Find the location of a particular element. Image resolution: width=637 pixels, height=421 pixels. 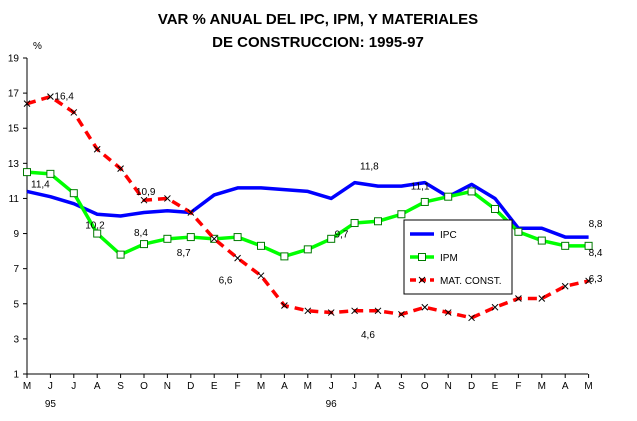

y-tick-label: 13 is located at coordinates (14, 164).